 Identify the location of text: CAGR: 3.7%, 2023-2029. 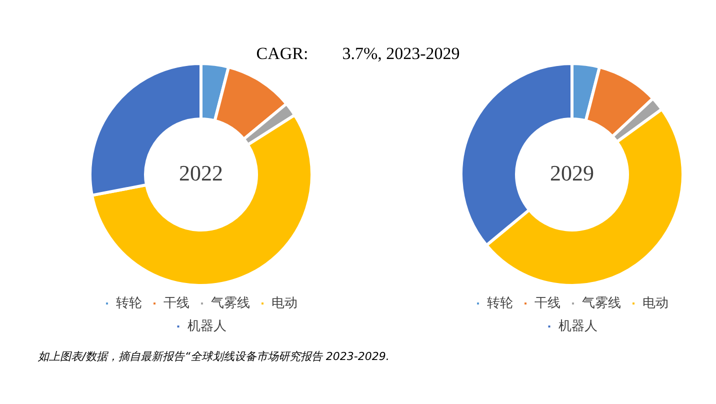
(358, 54).